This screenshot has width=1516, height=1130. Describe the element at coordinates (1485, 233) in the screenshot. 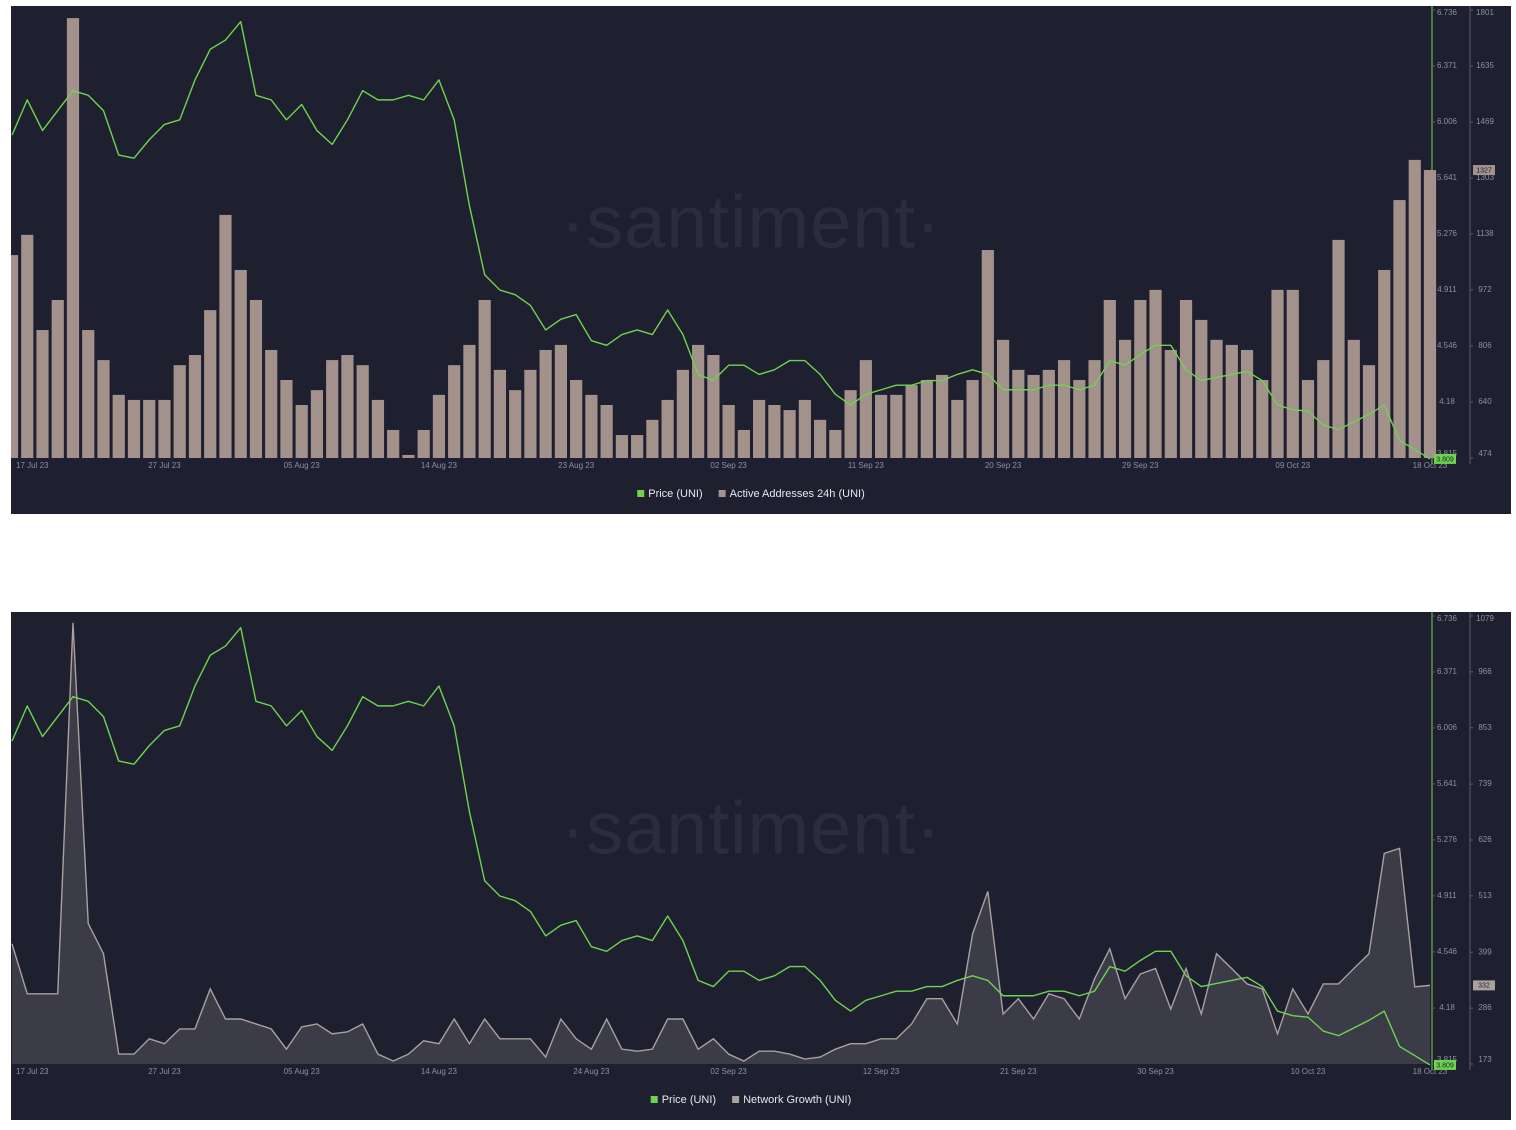

I see `y2-tick-label: 1138` at that location.